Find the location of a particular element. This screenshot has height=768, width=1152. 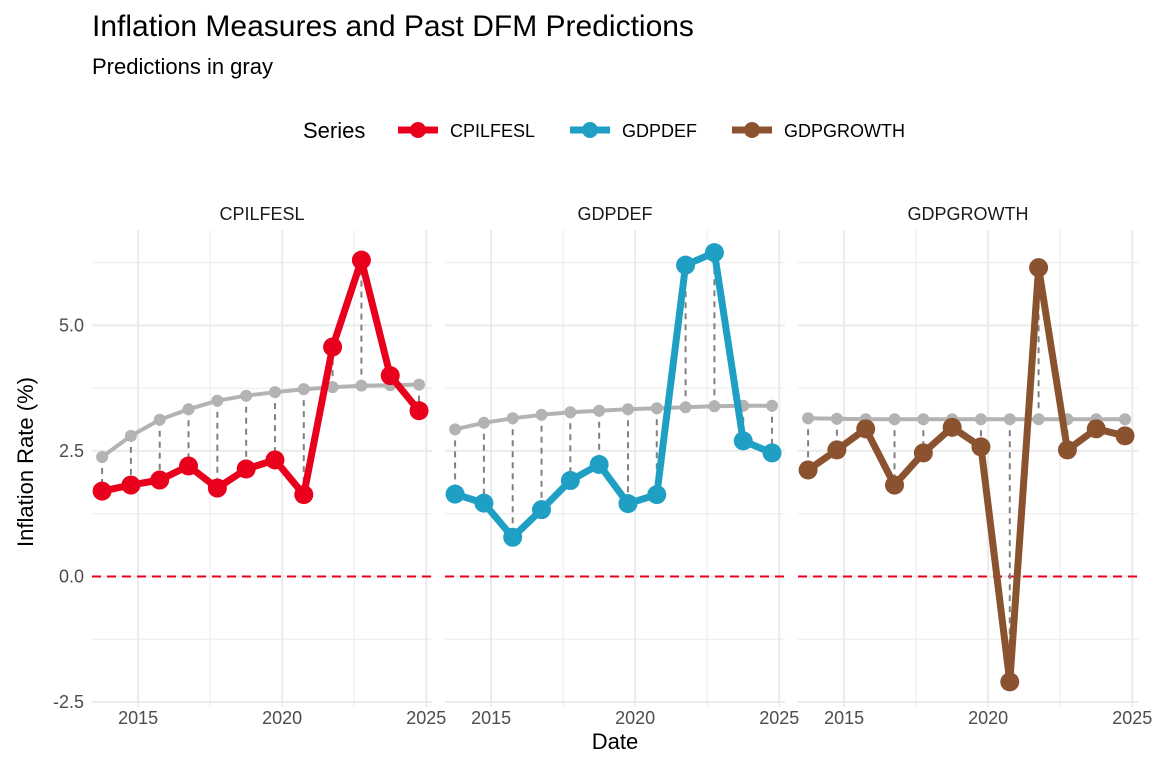

series-points-cpilfesl is located at coordinates (260, 377).